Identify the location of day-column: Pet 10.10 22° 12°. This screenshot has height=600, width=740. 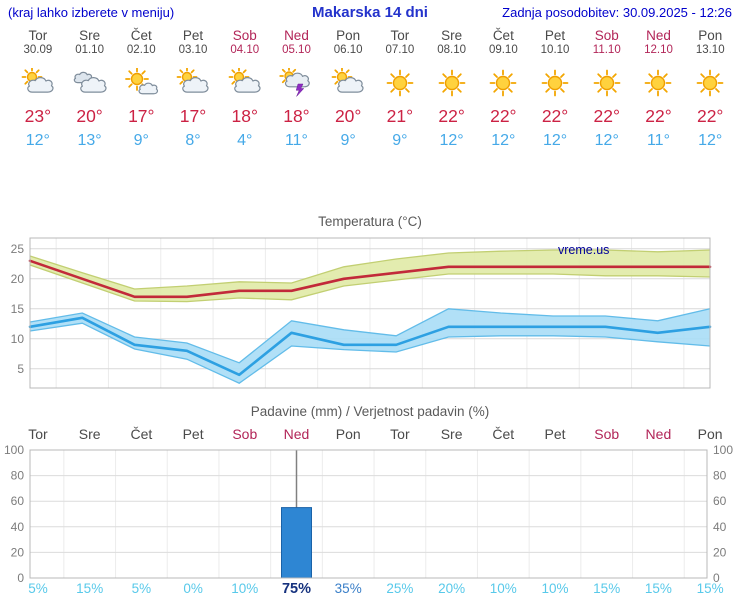
(555, 89).